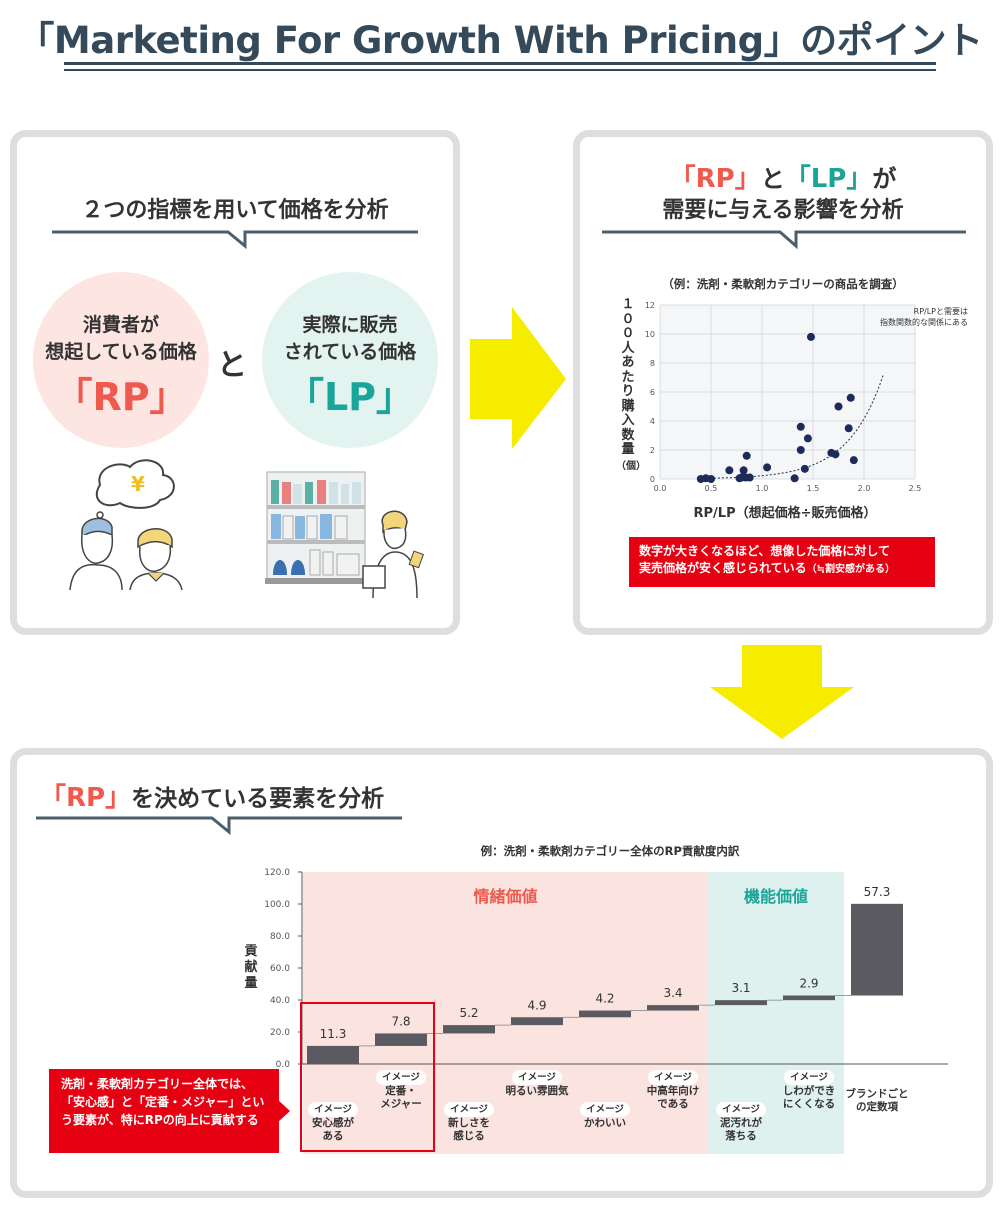 Image resolution: width=1000 pixels, height=1205 pixels. Describe the element at coordinates (469, 1136) in the screenshot. I see `category-label-line: 感じる` at that location.